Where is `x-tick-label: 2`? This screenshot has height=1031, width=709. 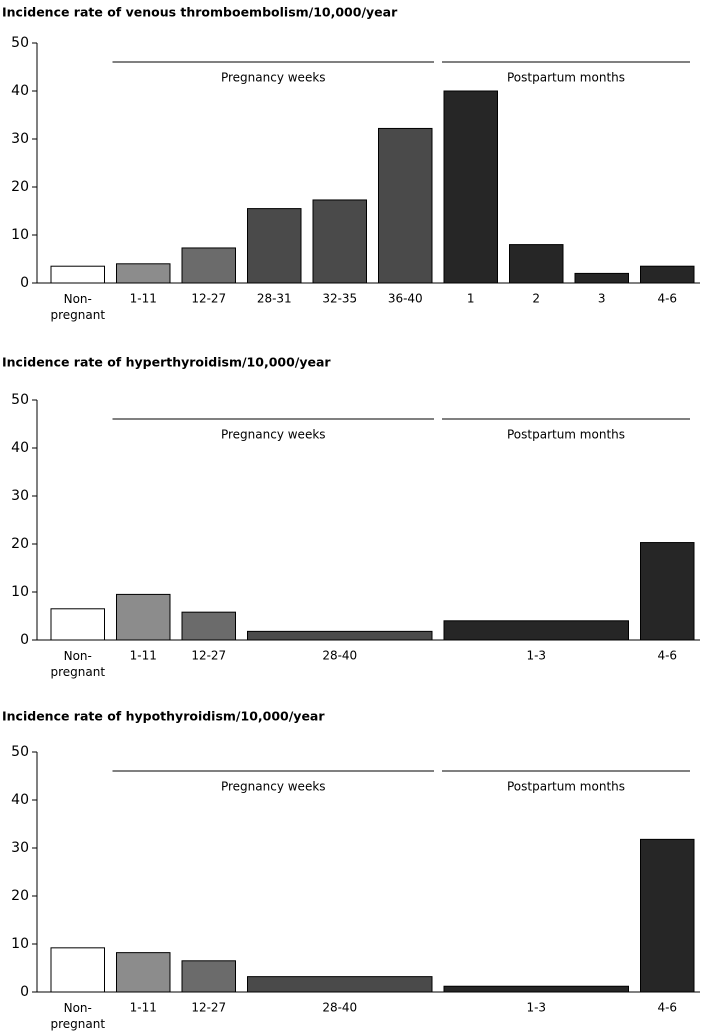 x-tick-label: 2 is located at coordinates (536, 299).